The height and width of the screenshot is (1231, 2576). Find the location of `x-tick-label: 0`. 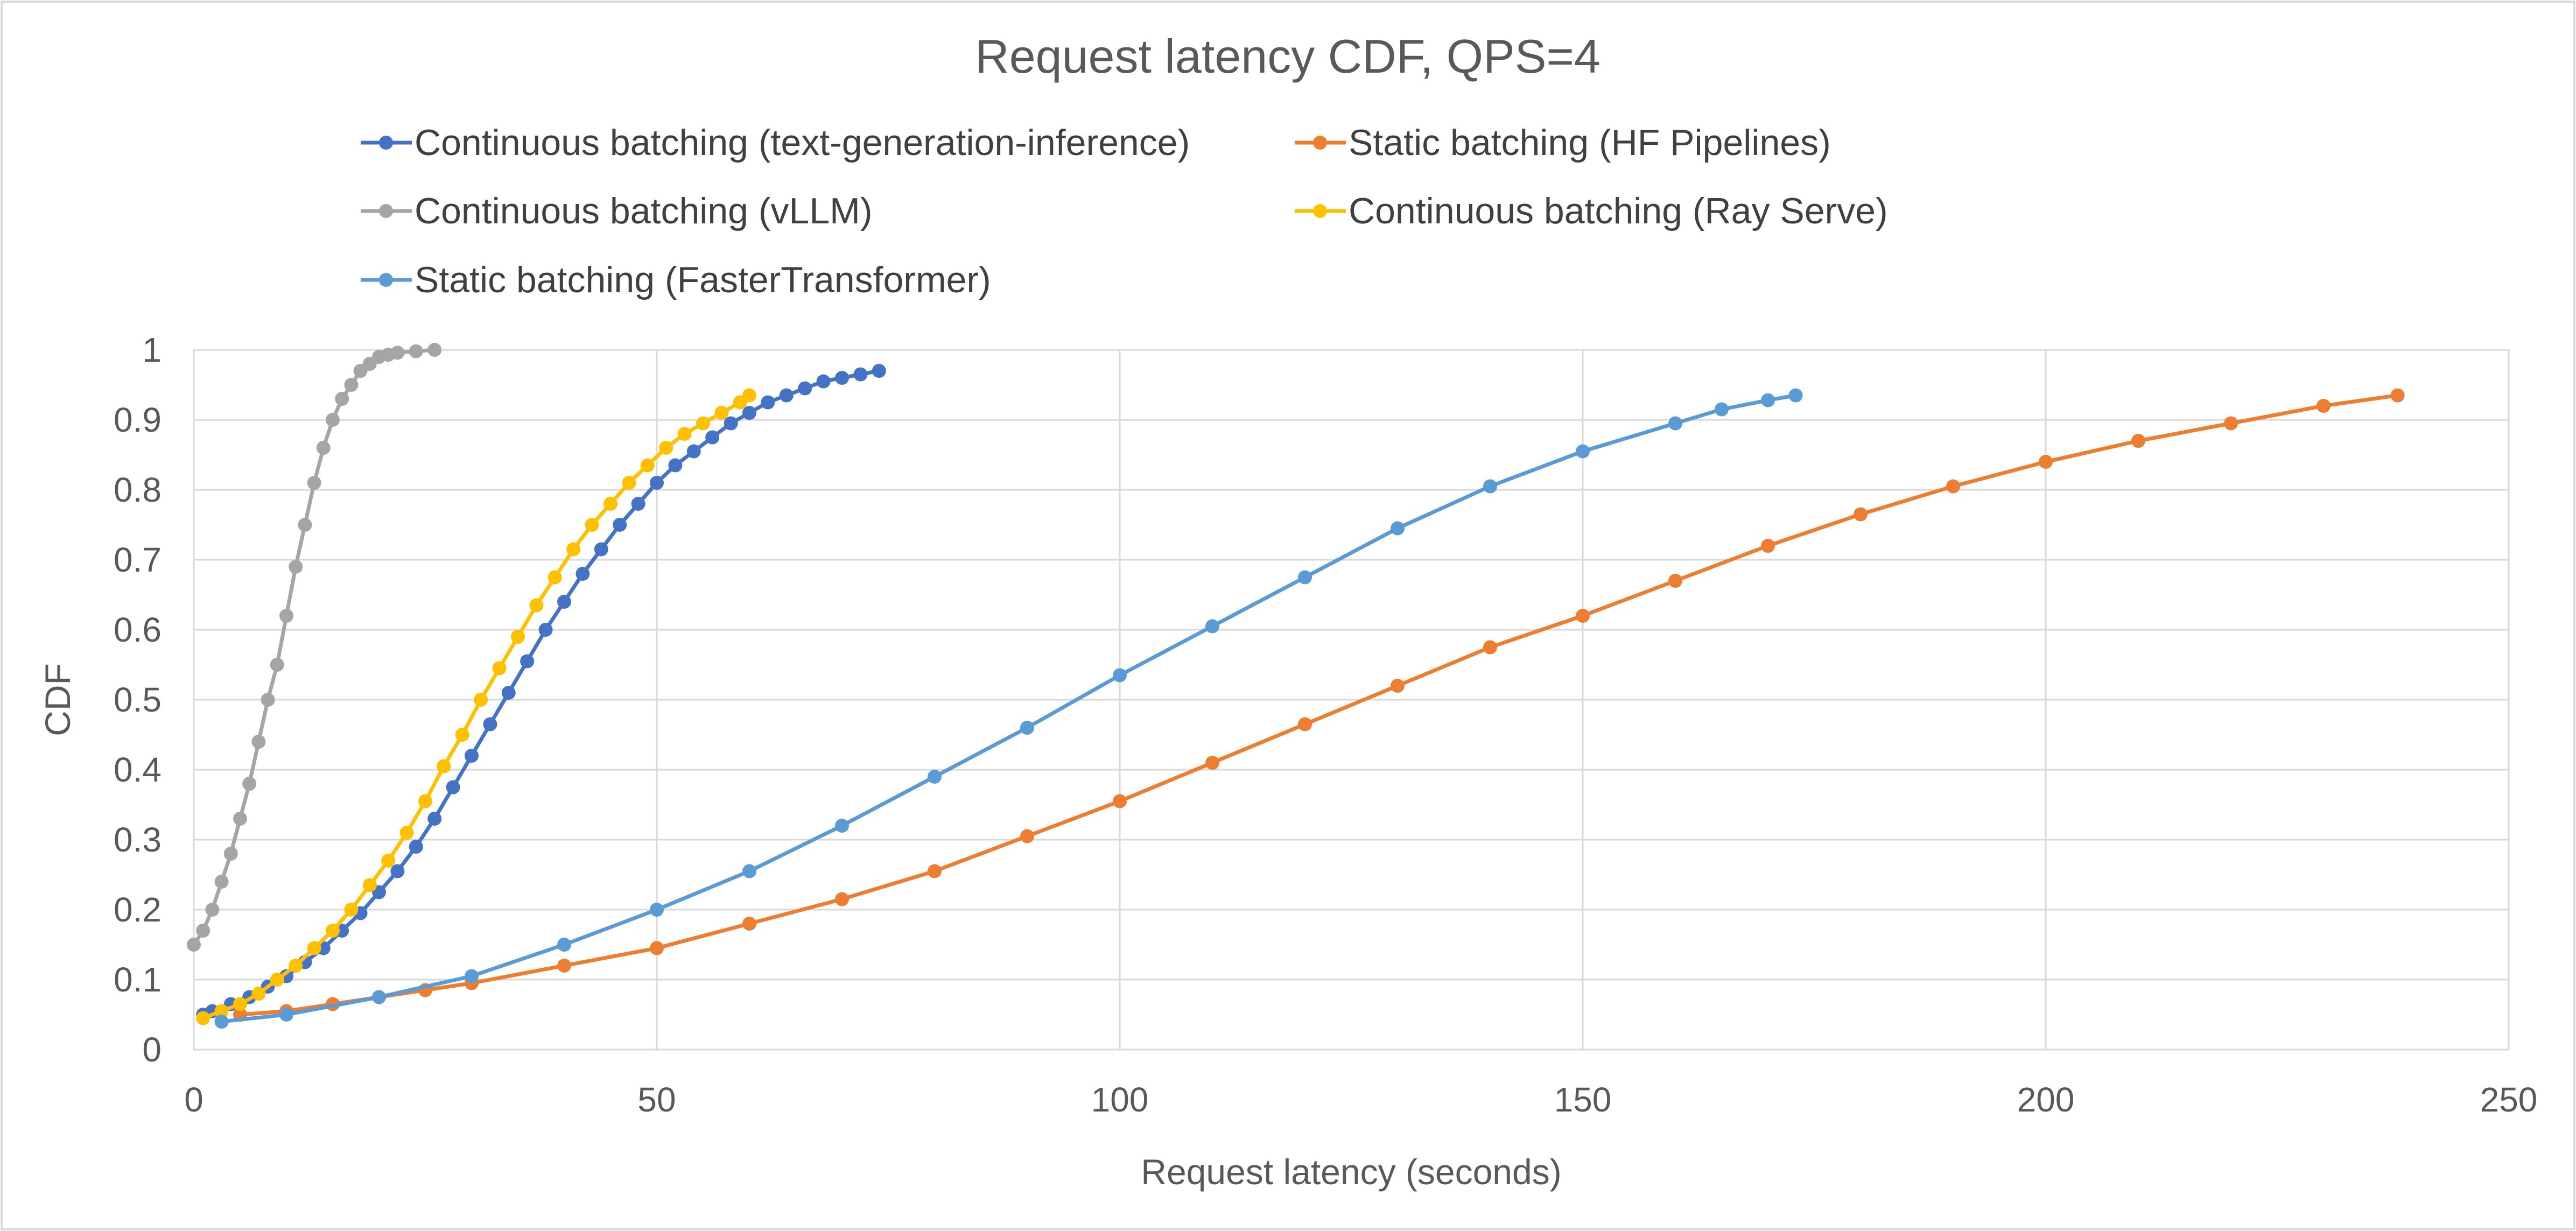

x-tick-label: 0 is located at coordinates (193, 1099).